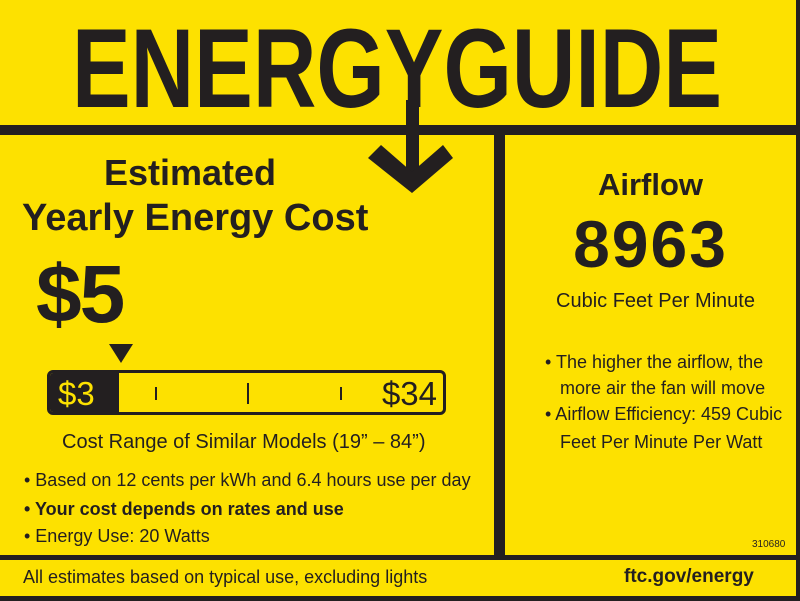  What do you see at coordinates (798, 300) in the screenshot?
I see `right-border` at bounding box center [798, 300].